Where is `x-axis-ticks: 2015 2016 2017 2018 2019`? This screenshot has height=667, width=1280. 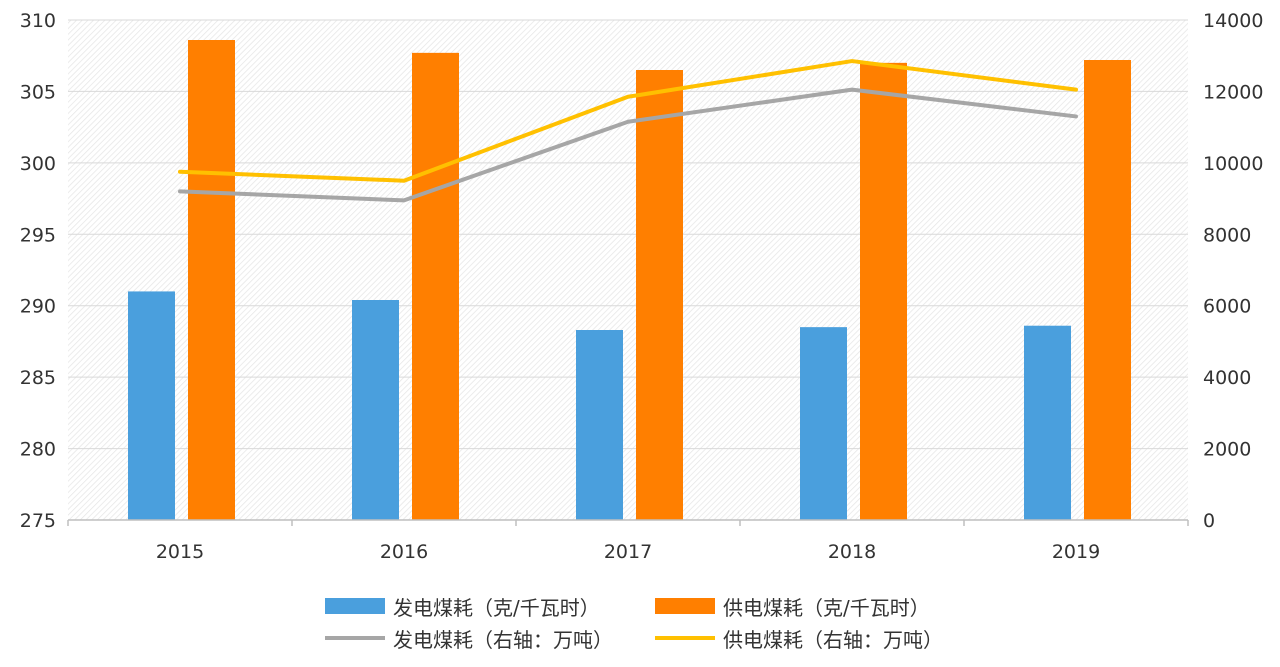 x-axis-ticks: 2015 2016 2017 2018 2019 is located at coordinates (628, 552).